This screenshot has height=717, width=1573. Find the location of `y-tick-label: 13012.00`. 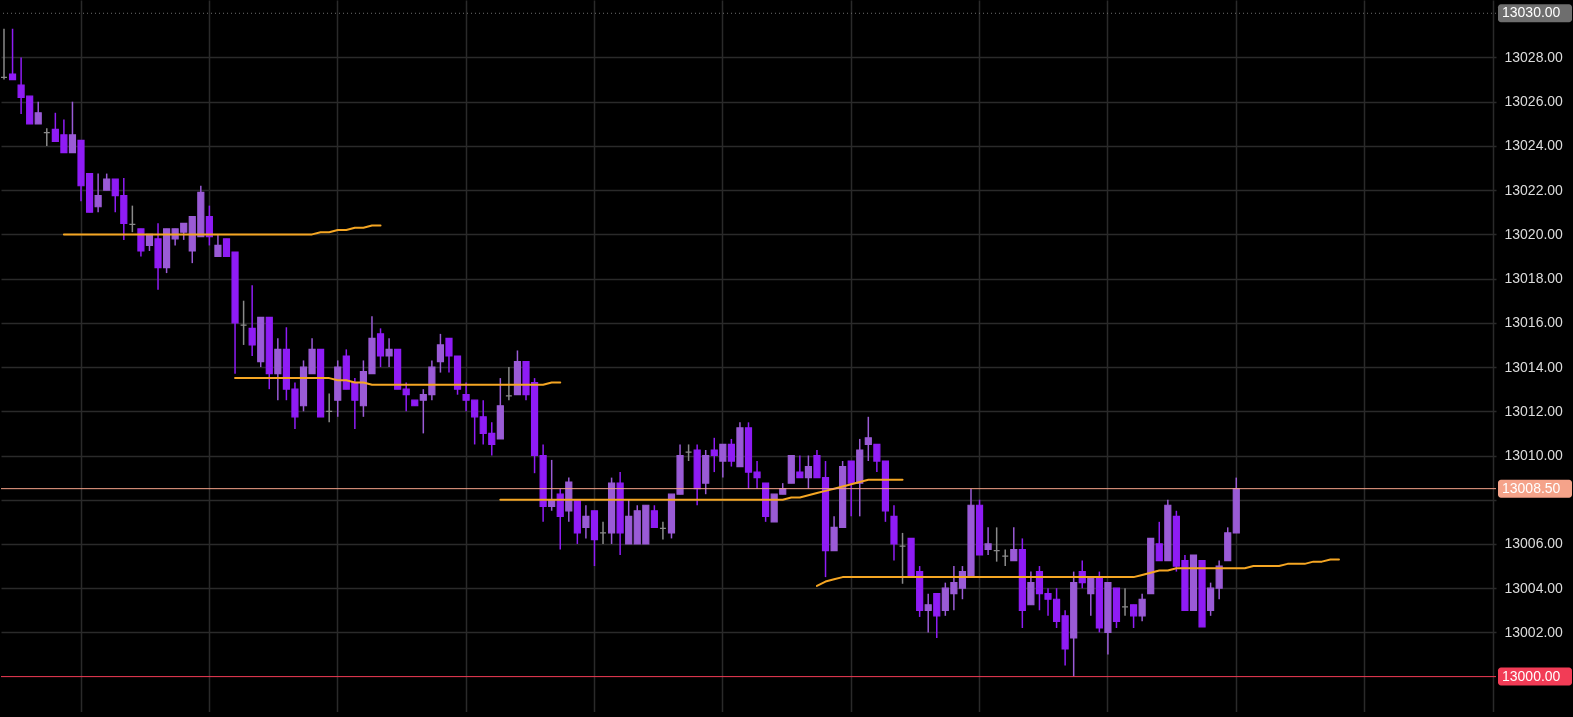

y-tick-label: 13012.00 is located at coordinates (1534, 410).